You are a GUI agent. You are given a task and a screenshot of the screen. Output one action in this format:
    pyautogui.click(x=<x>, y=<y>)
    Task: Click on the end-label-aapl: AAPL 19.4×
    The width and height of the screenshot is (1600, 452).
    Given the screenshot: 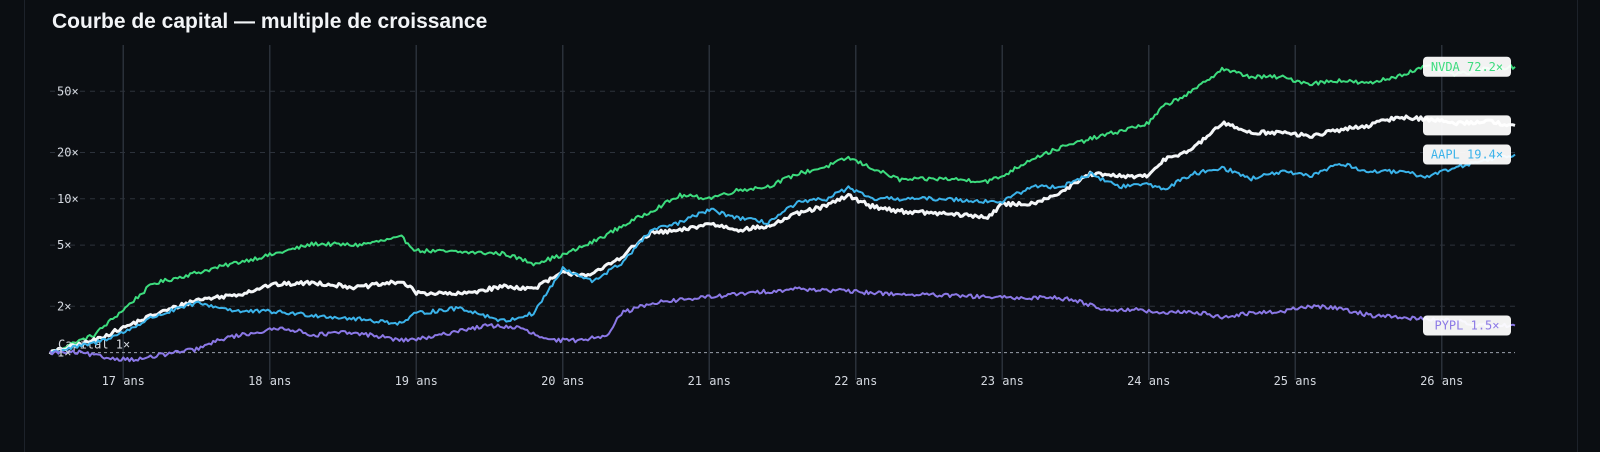 What is the action you would take?
    pyautogui.click(x=1467, y=154)
    